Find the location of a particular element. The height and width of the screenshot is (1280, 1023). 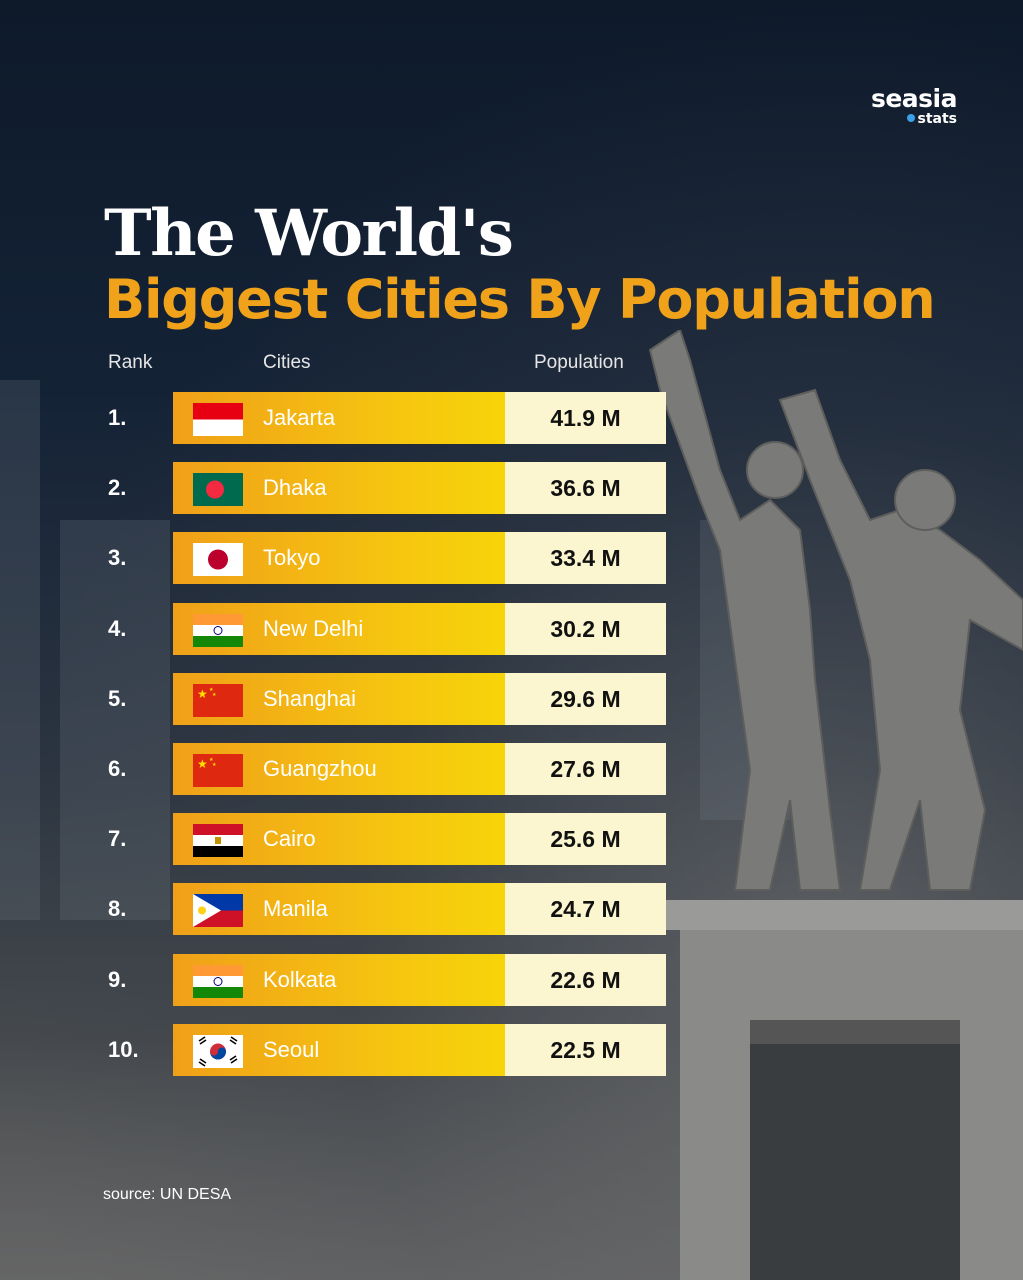

title-line-2: Biggest Cities By Population is located at coordinates (520, 299).